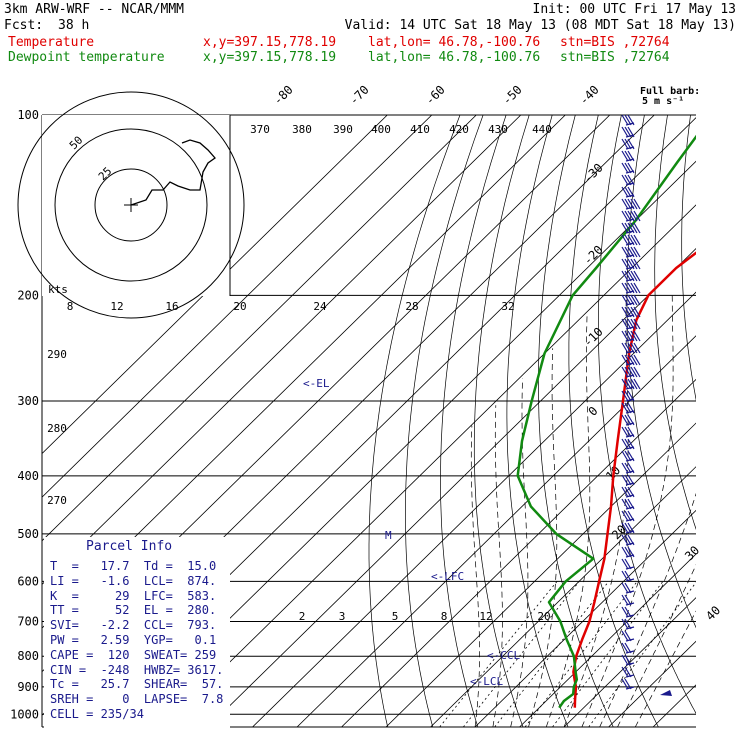 The width and height of the screenshot is (740, 740). Describe the element at coordinates (316, 383) in the screenshot. I see `level-annotation: <-EL` at that location.